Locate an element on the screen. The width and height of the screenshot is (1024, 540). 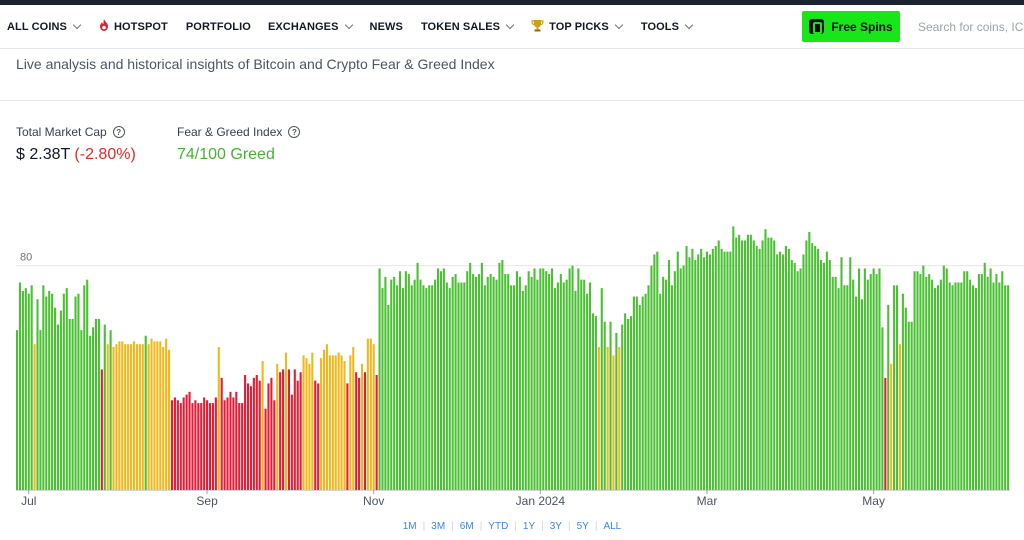
period-3y: 3Y is located at coordinates (555, 526).